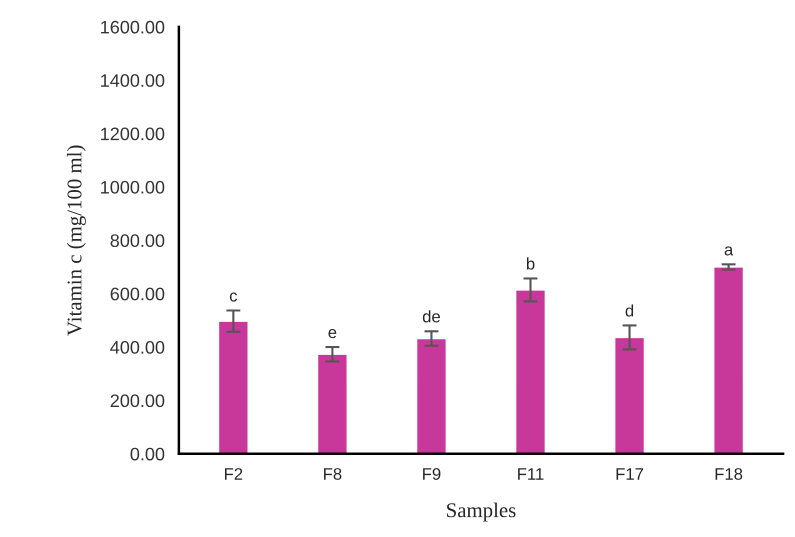 This screenshot has width=795, height=537. What do you see at coordinates (233, 474) in the screenshot?
I see `x-tick-label: F2` at bounding box center [233, 474].